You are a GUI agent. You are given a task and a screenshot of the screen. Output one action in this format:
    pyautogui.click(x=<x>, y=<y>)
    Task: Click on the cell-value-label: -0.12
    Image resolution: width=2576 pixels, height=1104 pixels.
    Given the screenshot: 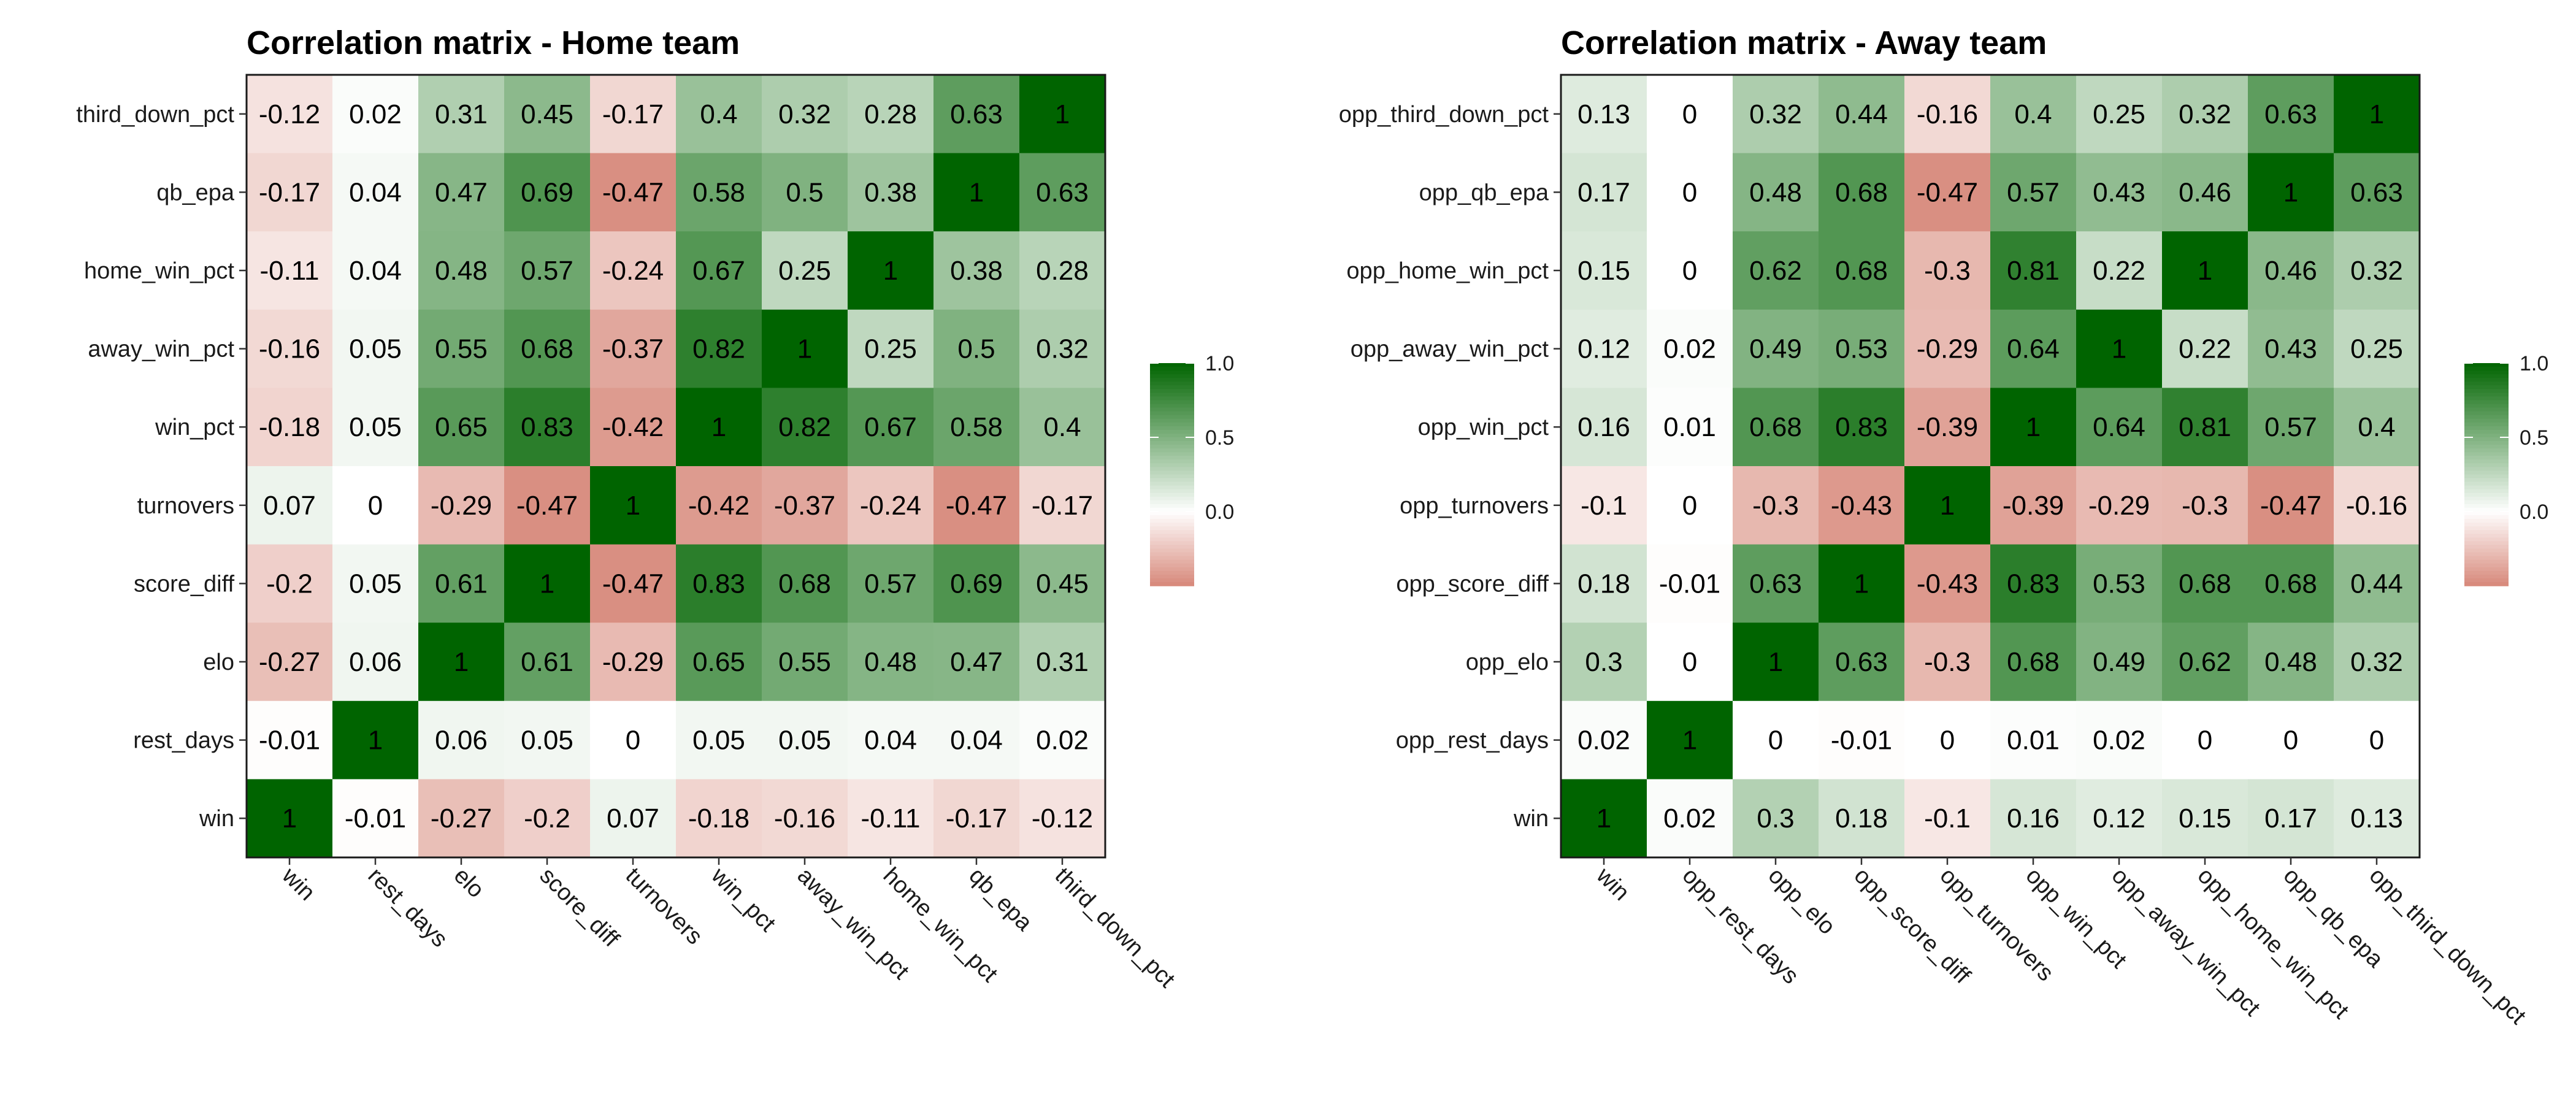 What is the action you would take?
    pyautogui.click(x=1062, y=818)
    